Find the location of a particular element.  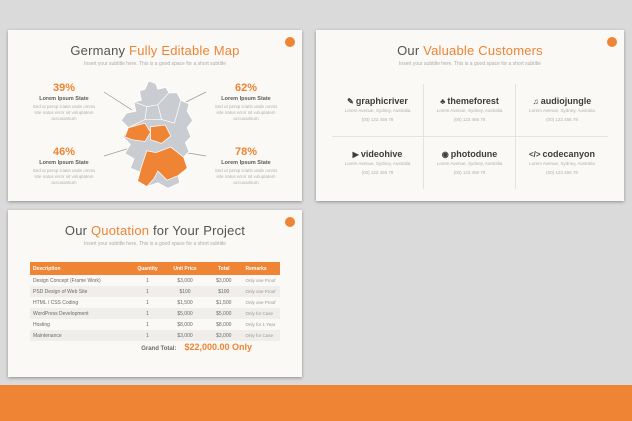

col-remarks: Remarks is located at coordinates (261, 268).